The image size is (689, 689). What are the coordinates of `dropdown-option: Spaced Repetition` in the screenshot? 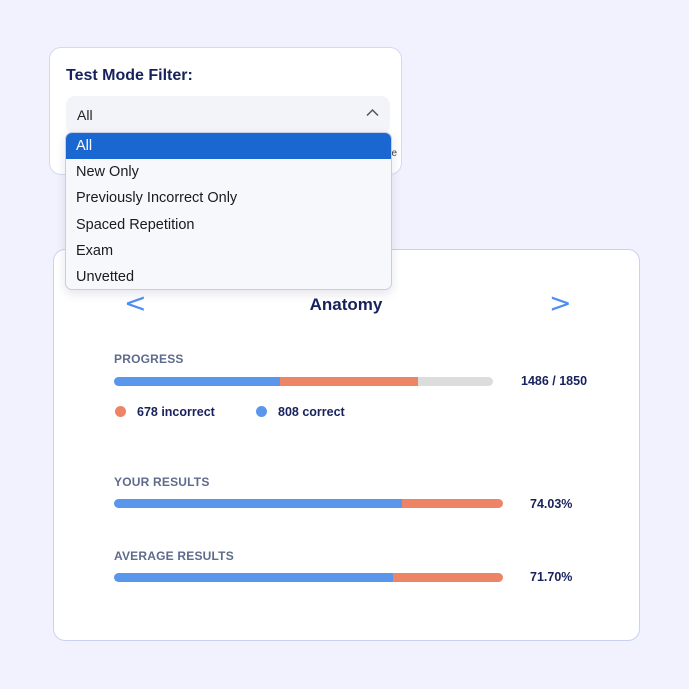 It's located at (135, 224).